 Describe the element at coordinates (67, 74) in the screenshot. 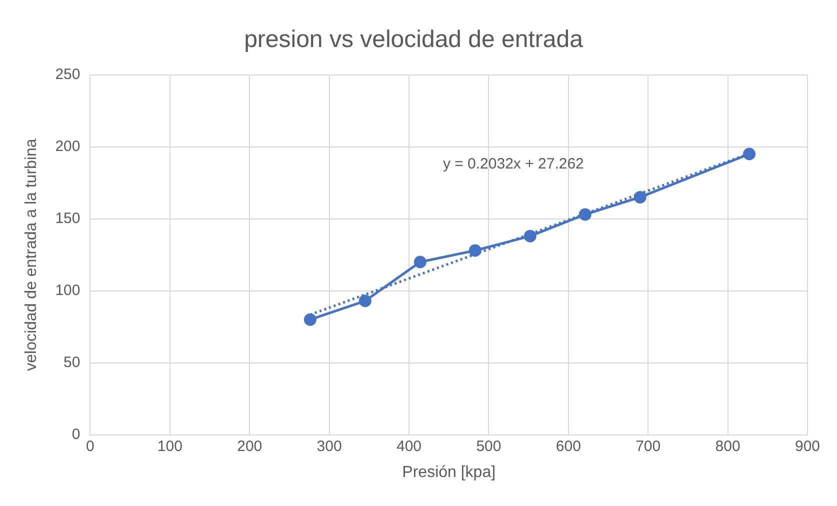

I see `y-tick-label: 250` at that location.